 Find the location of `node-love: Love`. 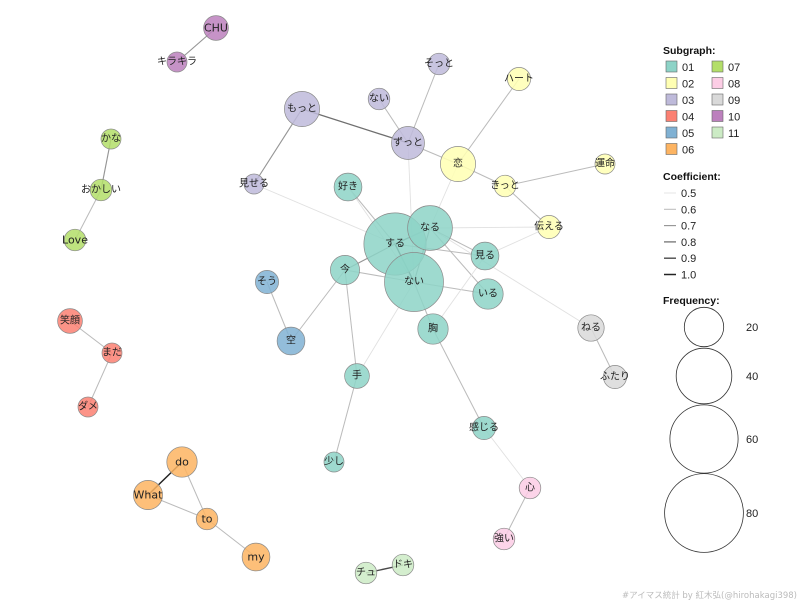

node-love: Love is located at coordinates (75, 240).